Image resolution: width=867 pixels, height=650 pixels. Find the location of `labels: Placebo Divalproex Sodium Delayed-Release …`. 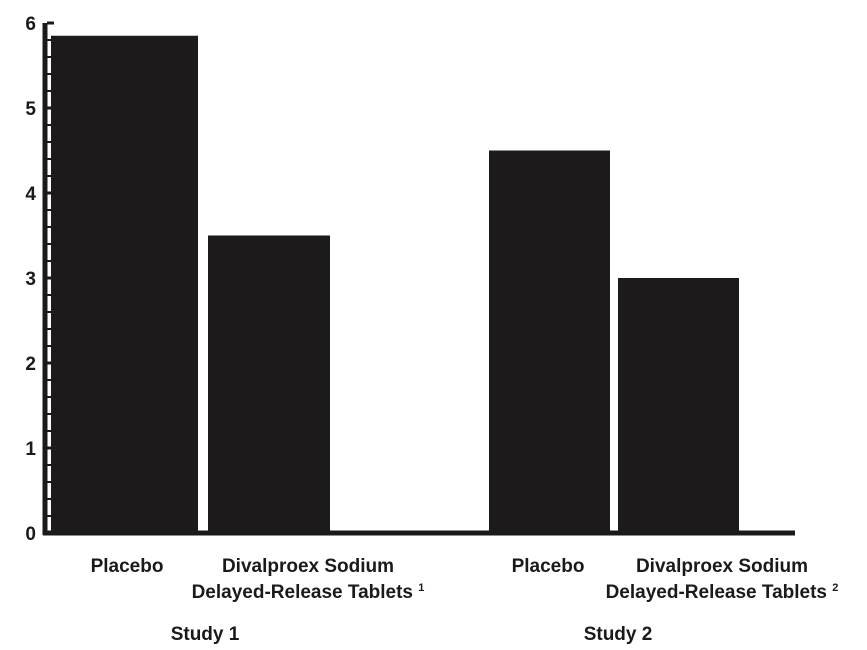

labels: Placebo Divalproex Sodium Delayed-Release … is located at coordinates (465, 600).